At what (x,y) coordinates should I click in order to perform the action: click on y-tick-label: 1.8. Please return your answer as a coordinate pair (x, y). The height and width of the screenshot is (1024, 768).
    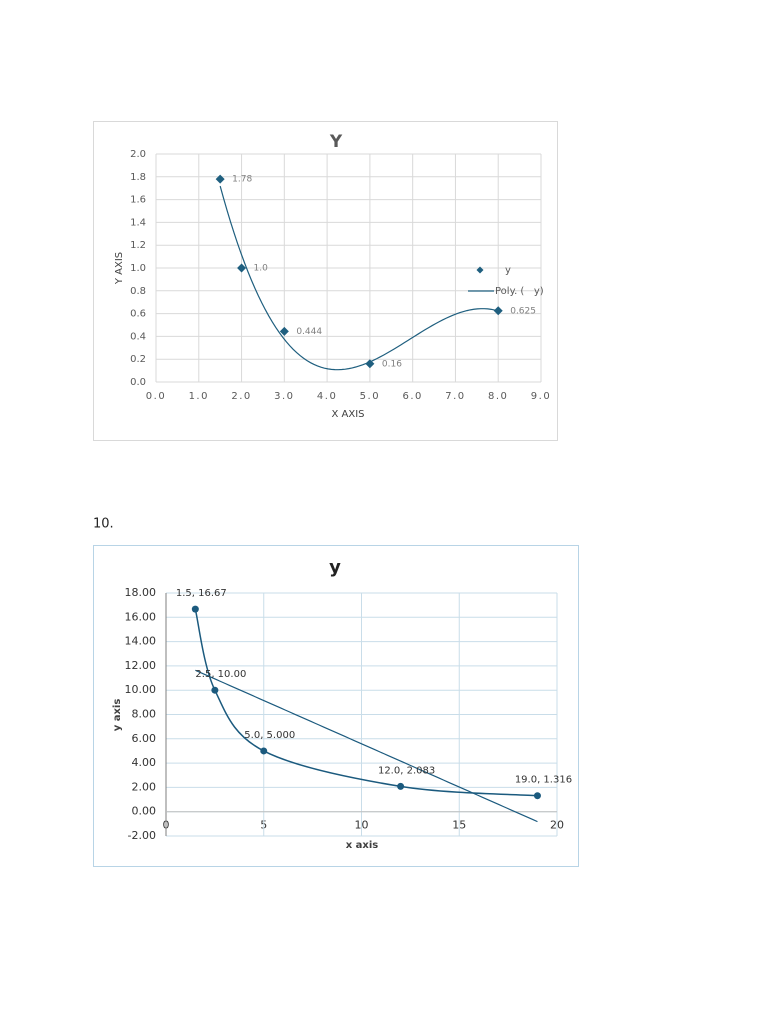
    Looking at the image, I should click on (138, 177).